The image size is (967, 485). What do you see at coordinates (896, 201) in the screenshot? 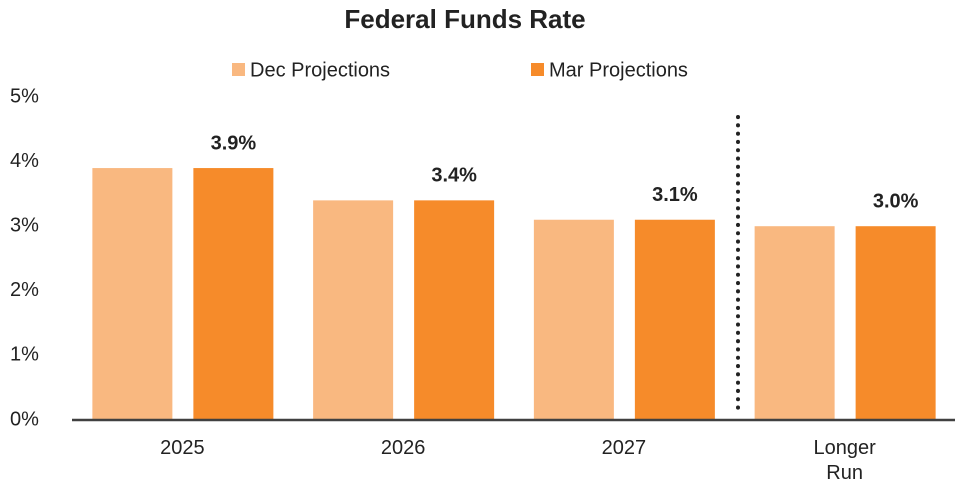
I see `data-label: 3.0%` at bounding box center [896, 201].